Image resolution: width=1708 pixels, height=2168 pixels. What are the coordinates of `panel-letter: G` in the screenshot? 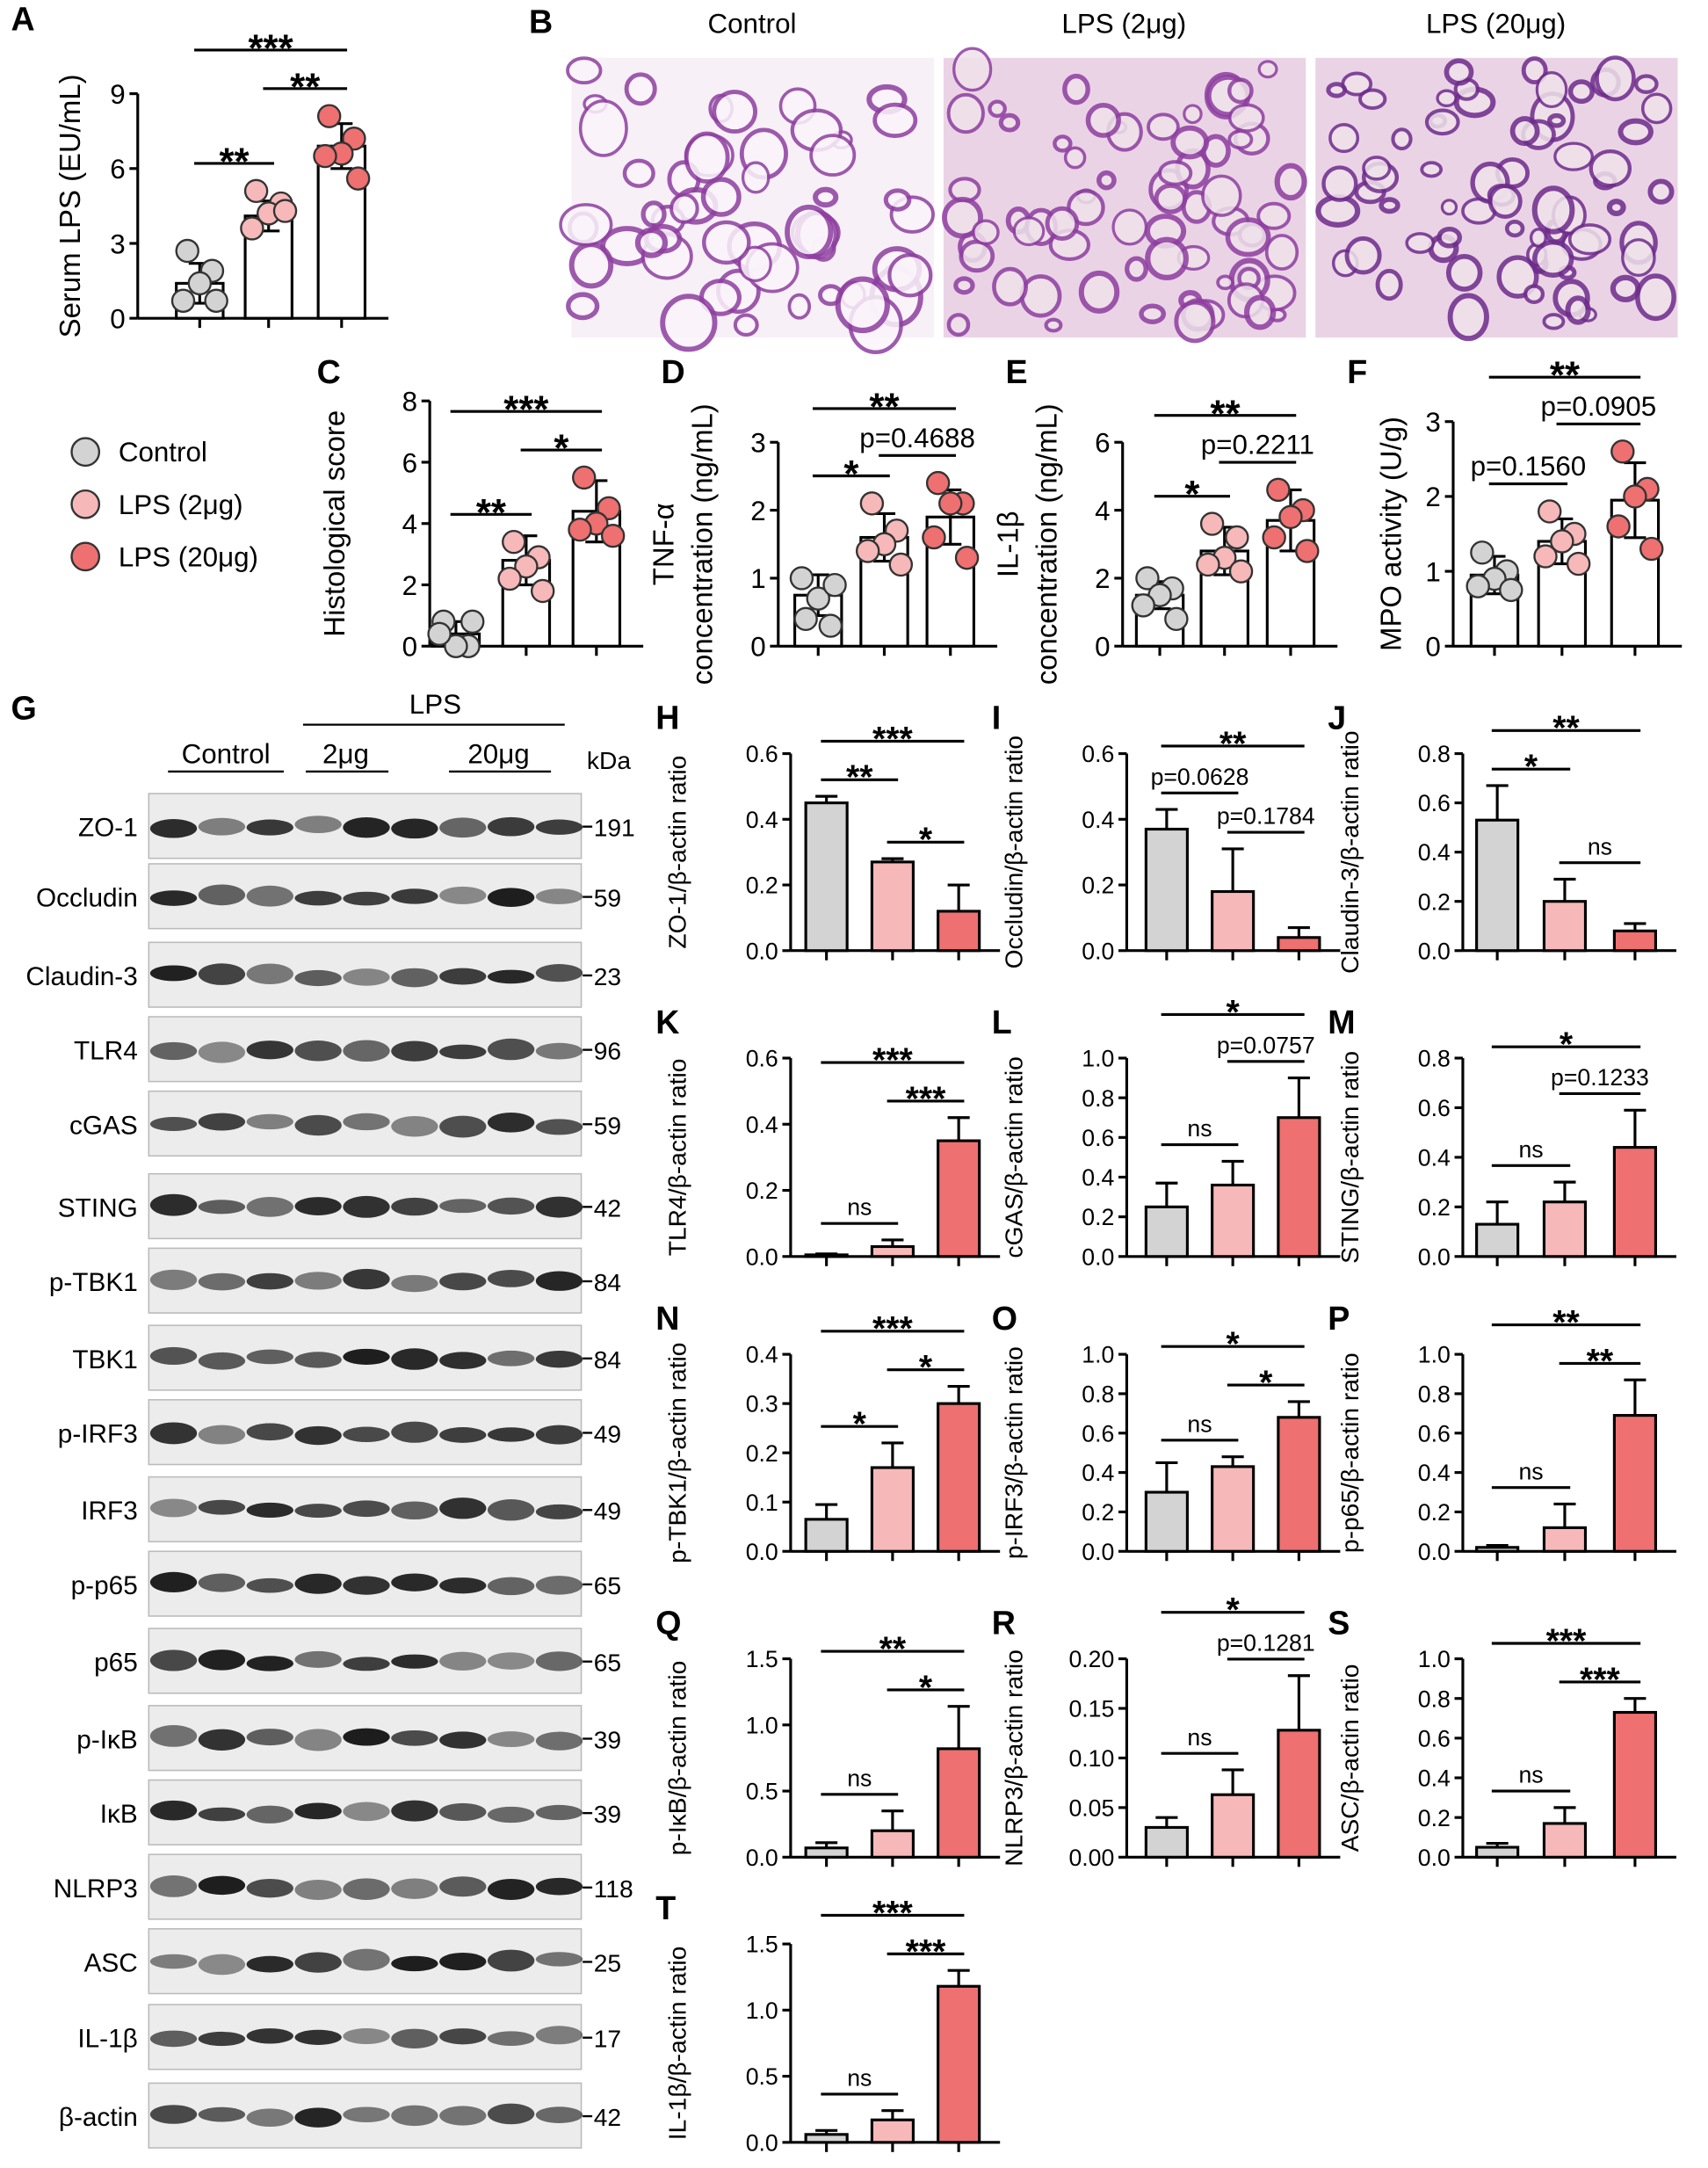 It's located at (24, 707).